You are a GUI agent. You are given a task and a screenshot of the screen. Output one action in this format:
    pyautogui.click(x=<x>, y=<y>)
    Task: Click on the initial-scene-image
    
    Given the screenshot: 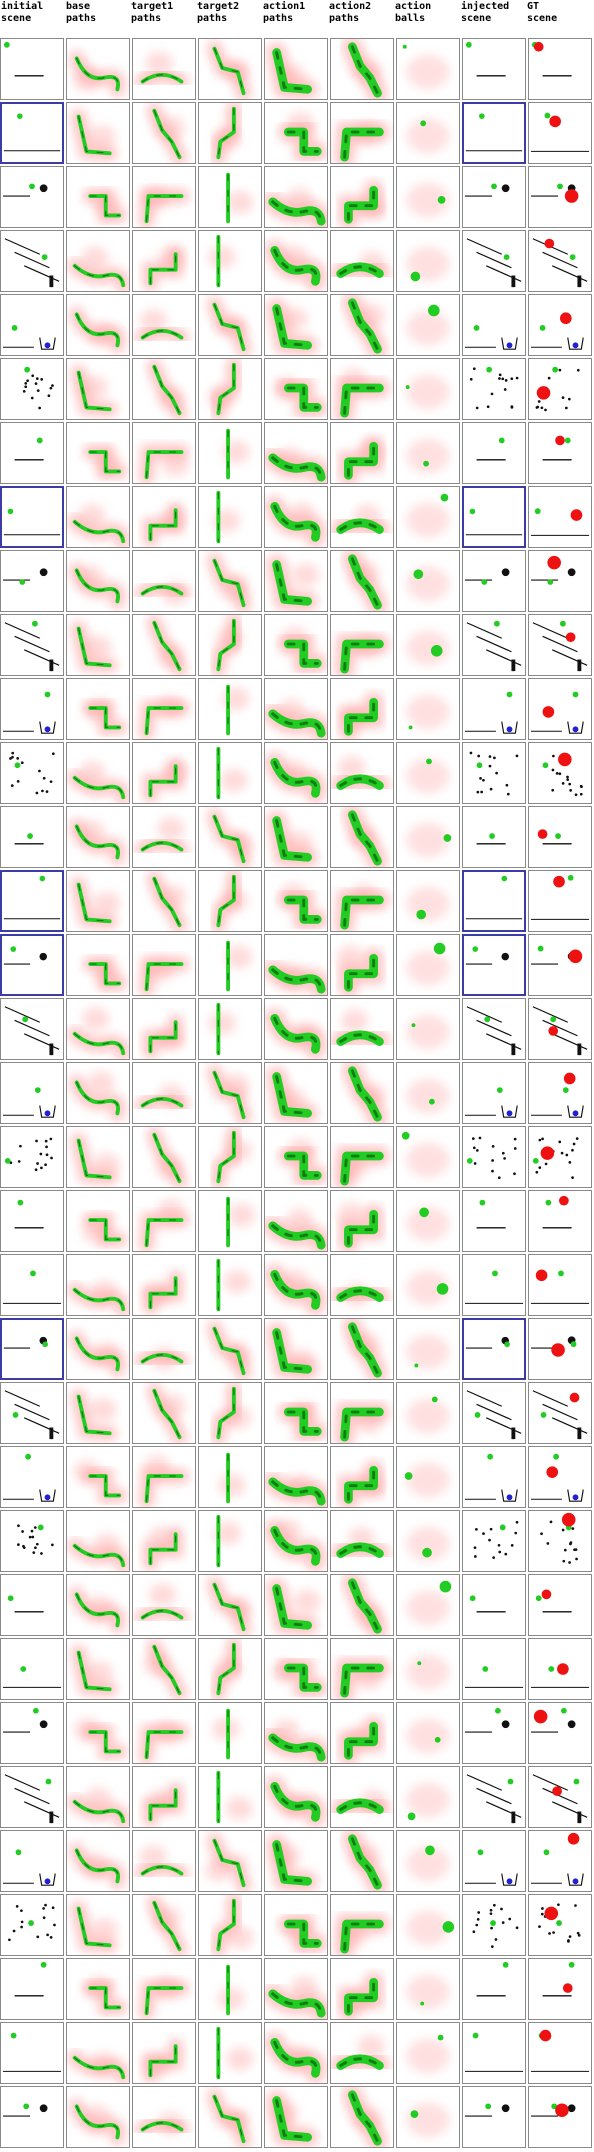 What is the action you would take?
    pyautogui.click(x=29, y=1214)
    